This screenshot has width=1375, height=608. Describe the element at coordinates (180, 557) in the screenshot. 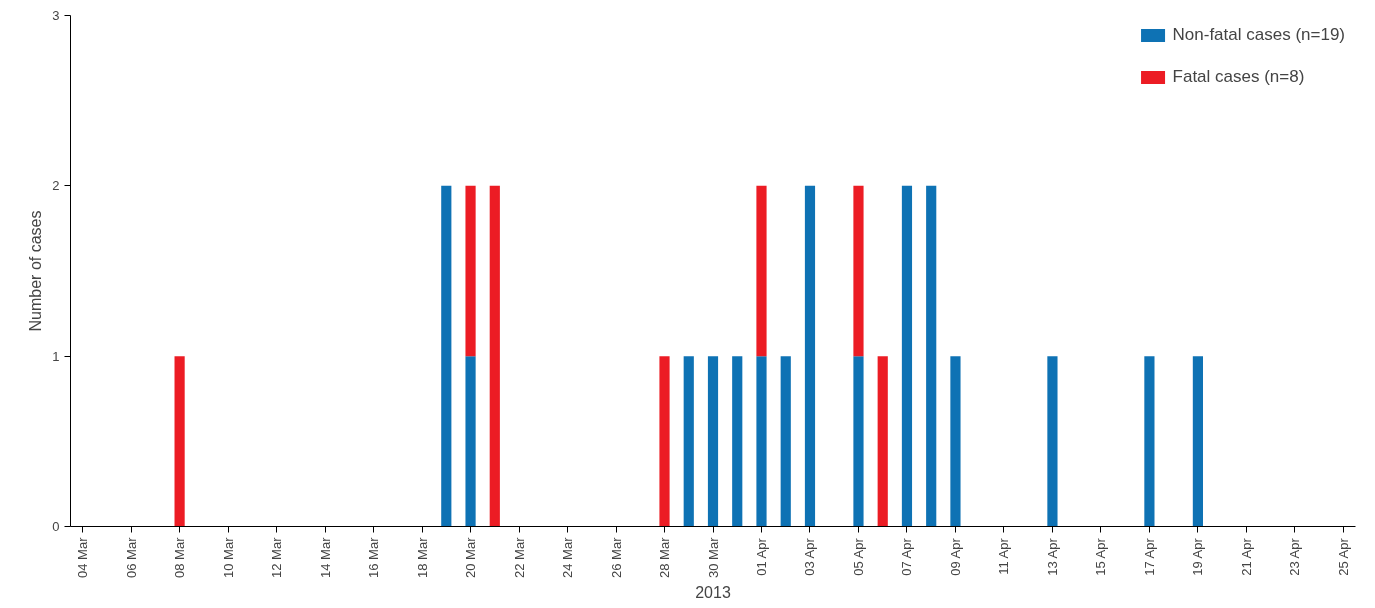

I see `x-tick-label: 08 Mar` at that location.